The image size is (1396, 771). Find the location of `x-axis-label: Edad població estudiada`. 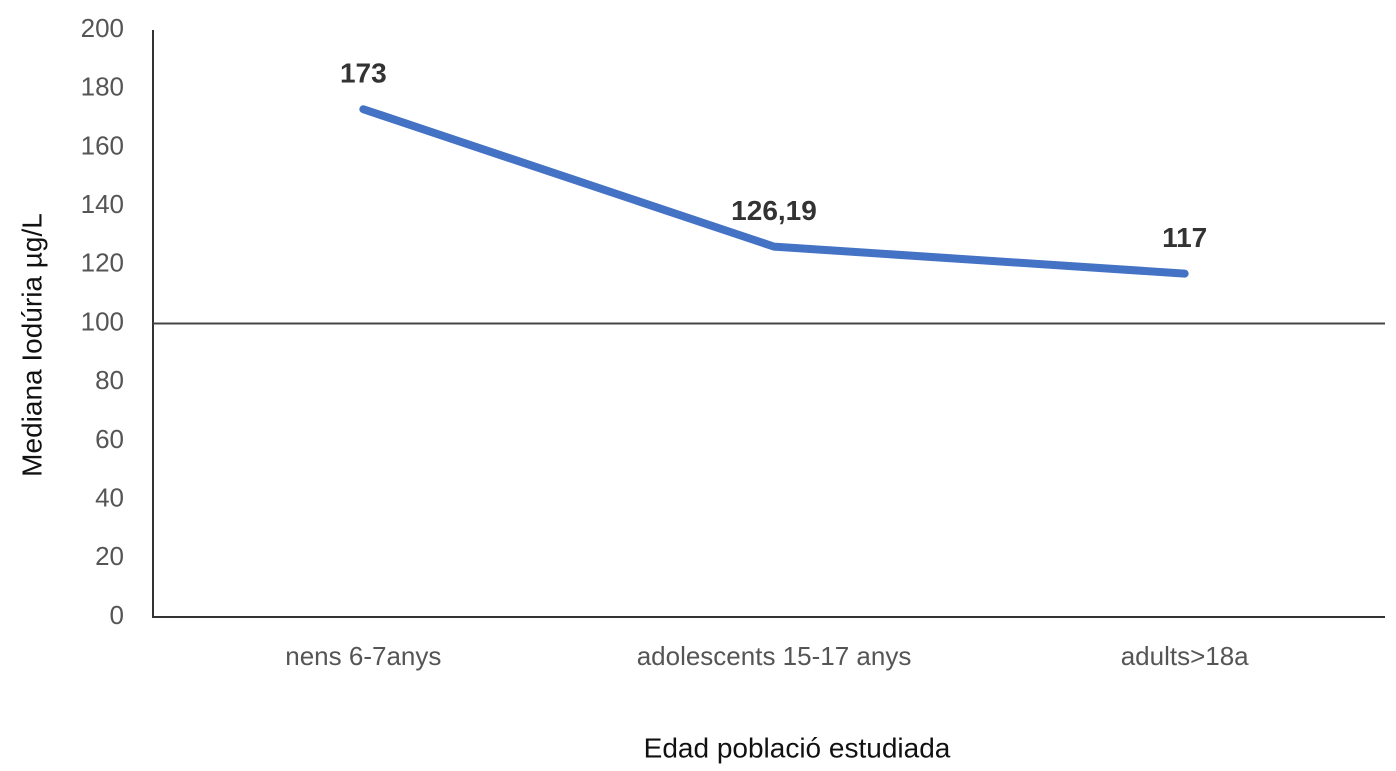

x-axis-label: Edad població estudiada is located at coordinates (797, 747).